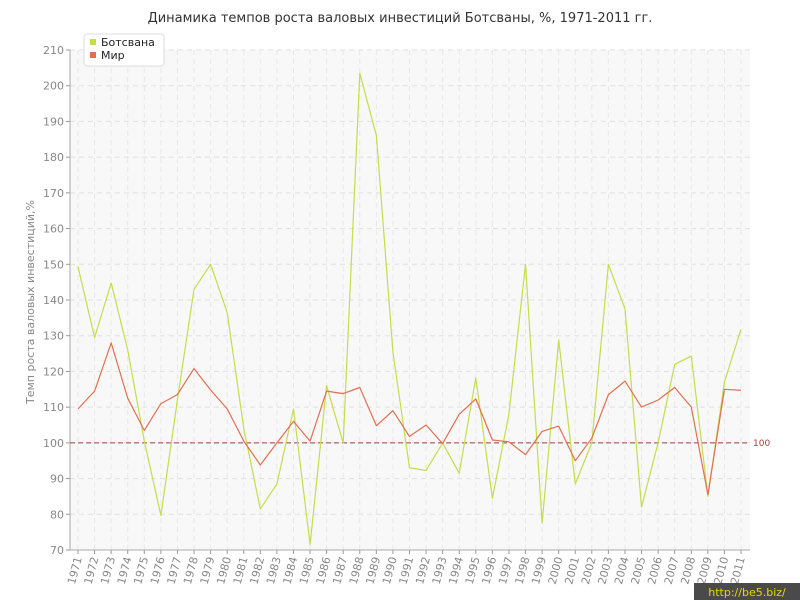  Describe the element at coordinates (53, 50) in the screenshot. I see `y-tick-label: 210` at that location.